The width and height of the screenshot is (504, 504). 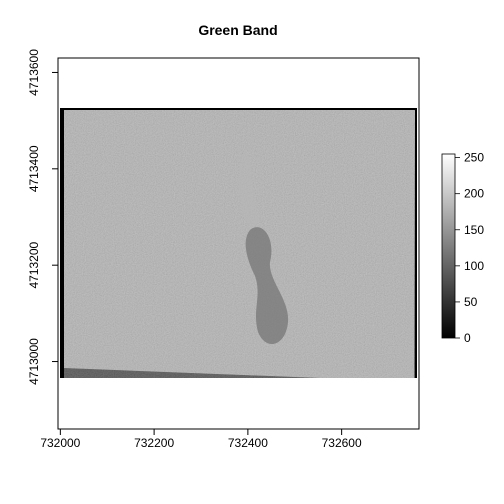 I want to click on colorbar-ticks: 0 50 100 150 200 250, so click(x=469, y=248).